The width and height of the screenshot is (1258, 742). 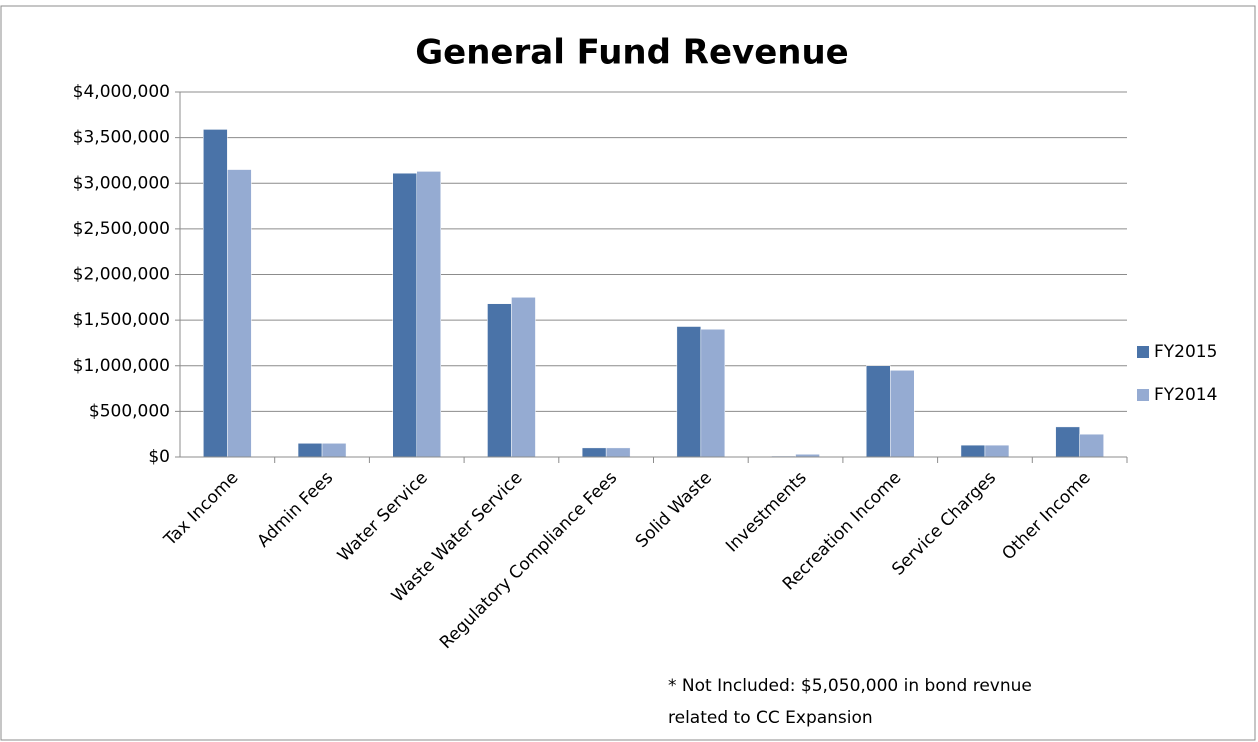 I want to click on y-tick-label: $0, so click(x=159, y=457).